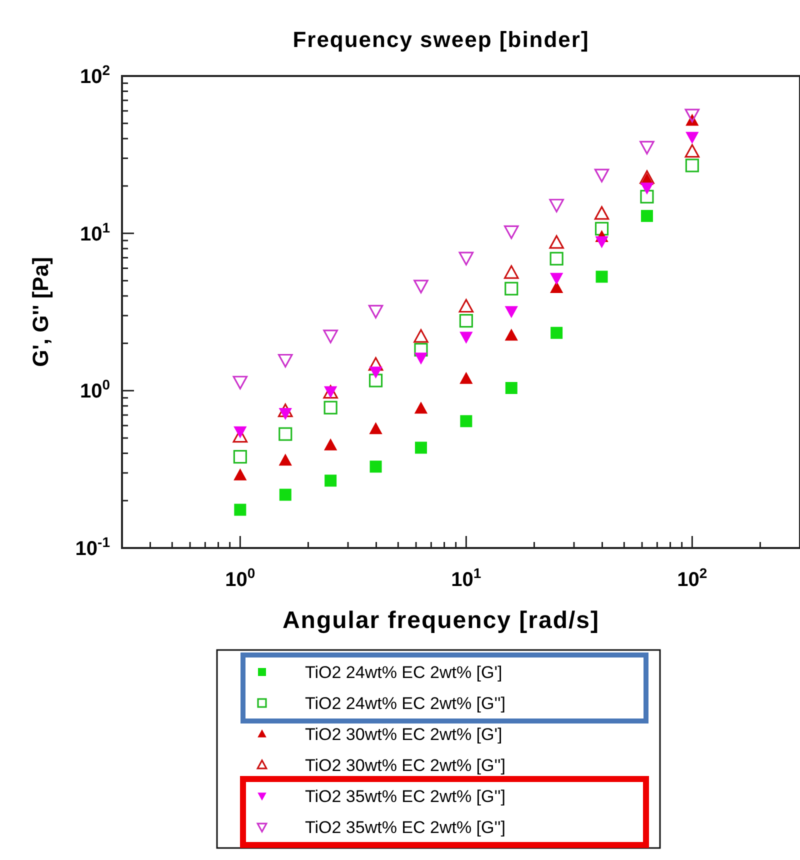 This screenshot has height=860, width=800. What do you see at coordinates (95, 389) in the screenshot?
I see `y-tick-label: 10$^{0}$` at bounding box center [95, 389].